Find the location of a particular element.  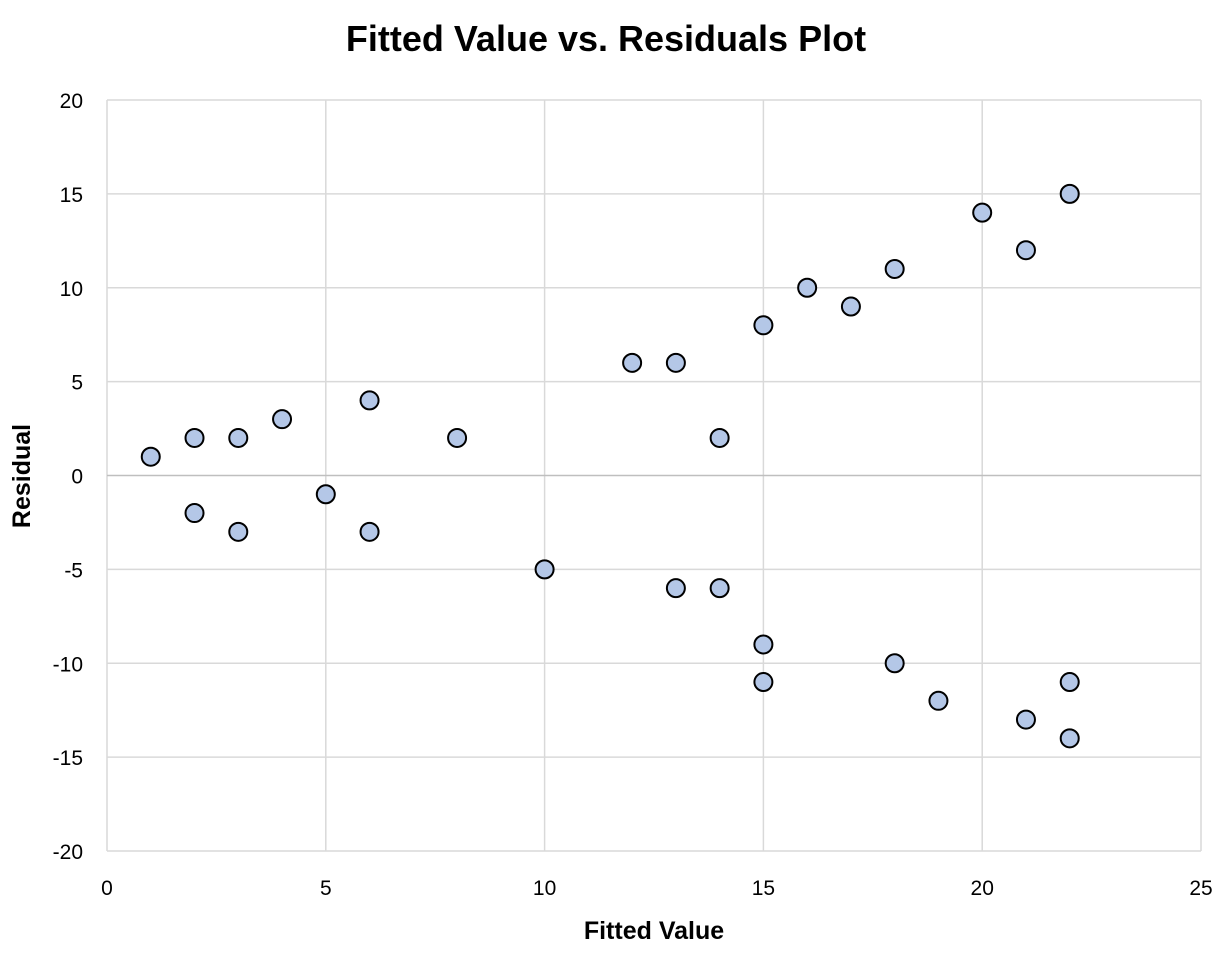

x-tick-label: 20 is located at coordinates (982, 888).